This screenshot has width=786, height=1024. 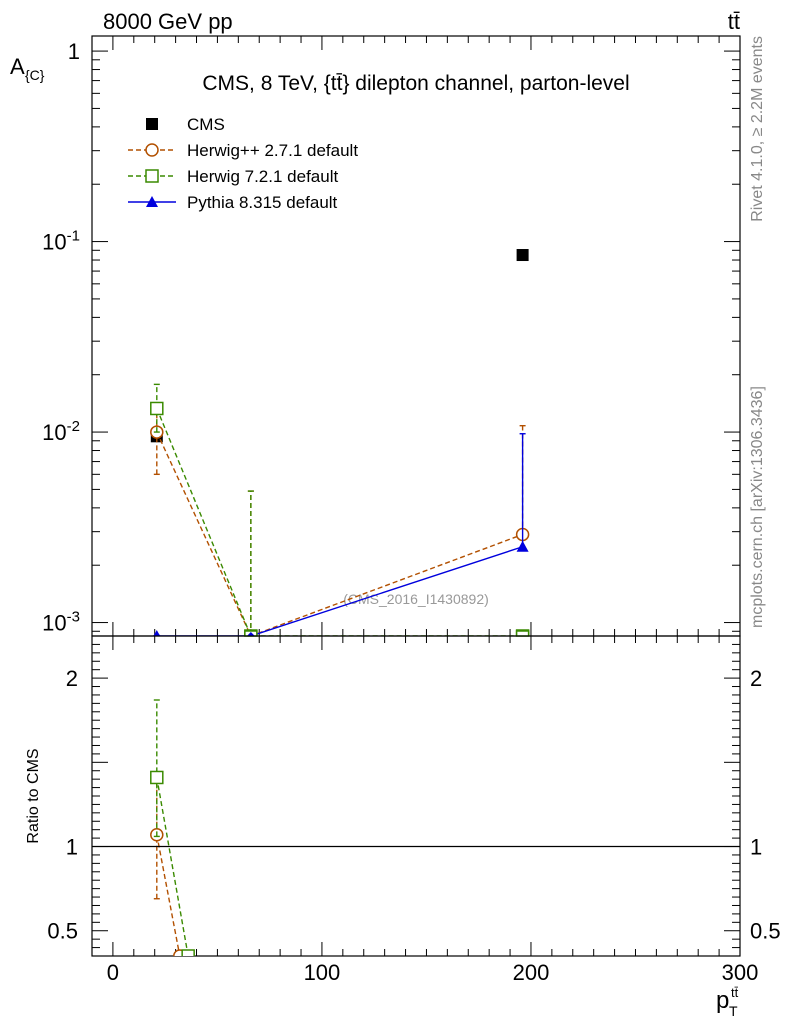 I want to click on svg-text: p, so click(x=722, y=1000).